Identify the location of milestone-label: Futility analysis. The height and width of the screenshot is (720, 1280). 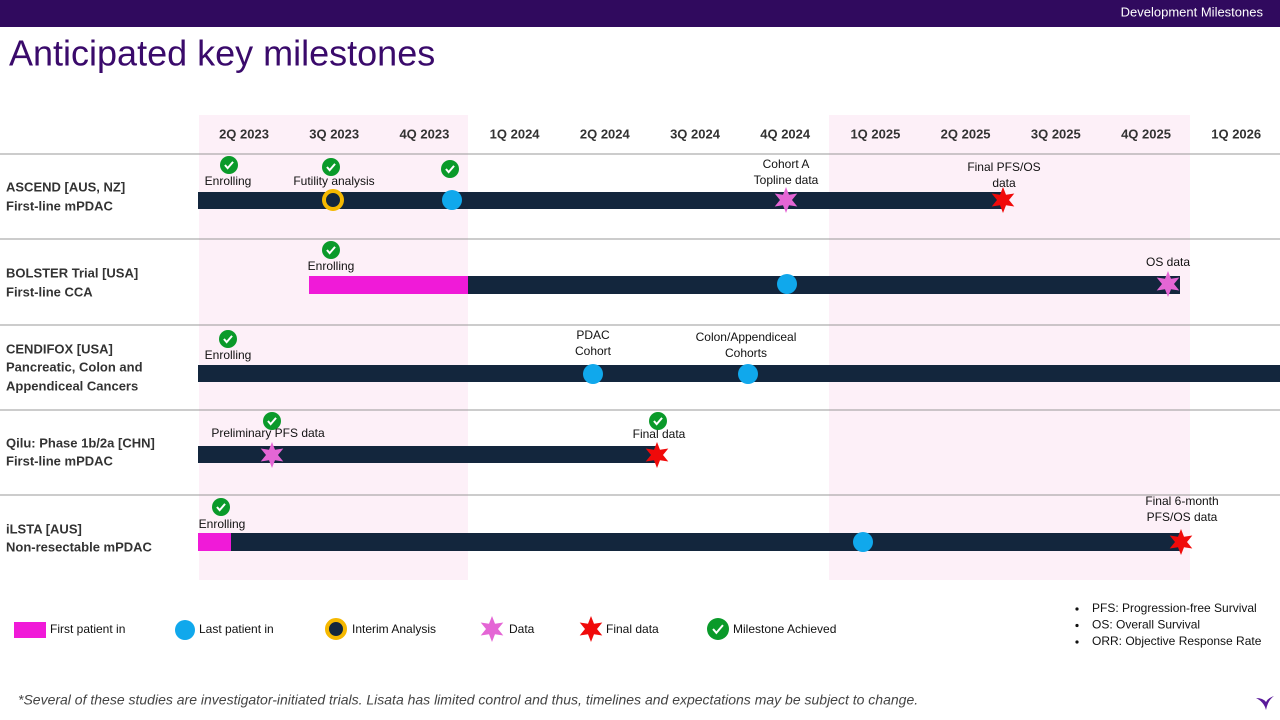
(333, 181).